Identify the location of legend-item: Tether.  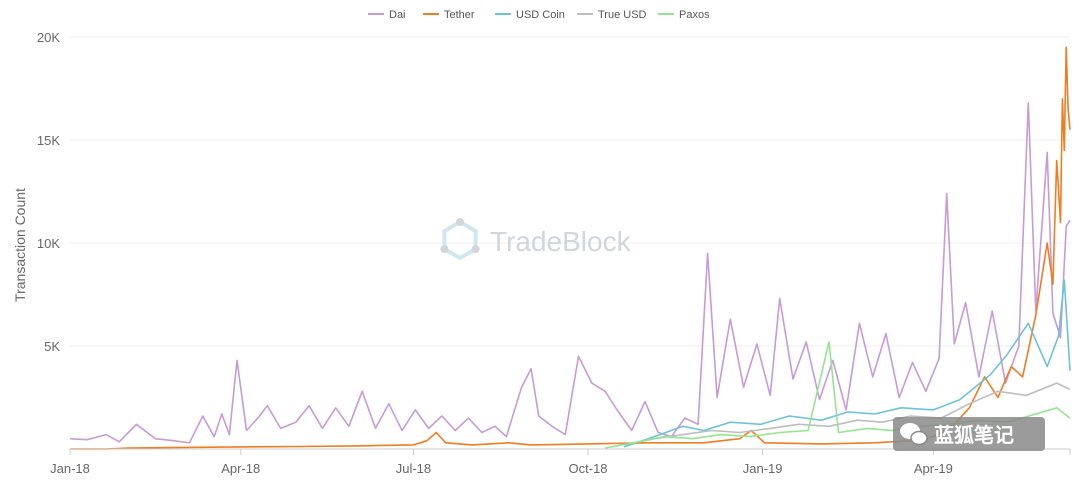
(449, 15).